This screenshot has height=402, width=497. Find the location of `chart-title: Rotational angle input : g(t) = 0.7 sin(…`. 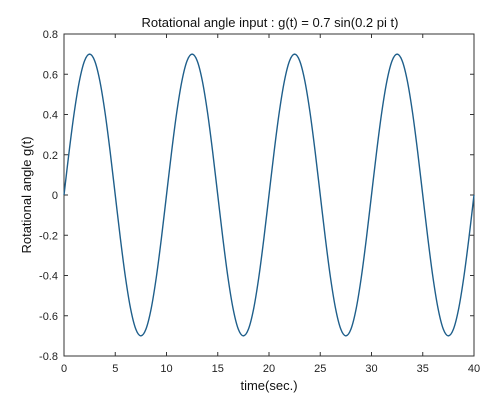

chart-title: Rotational angle input : g(t) = 0.7 sin(… is located at coordinates (270, 22).